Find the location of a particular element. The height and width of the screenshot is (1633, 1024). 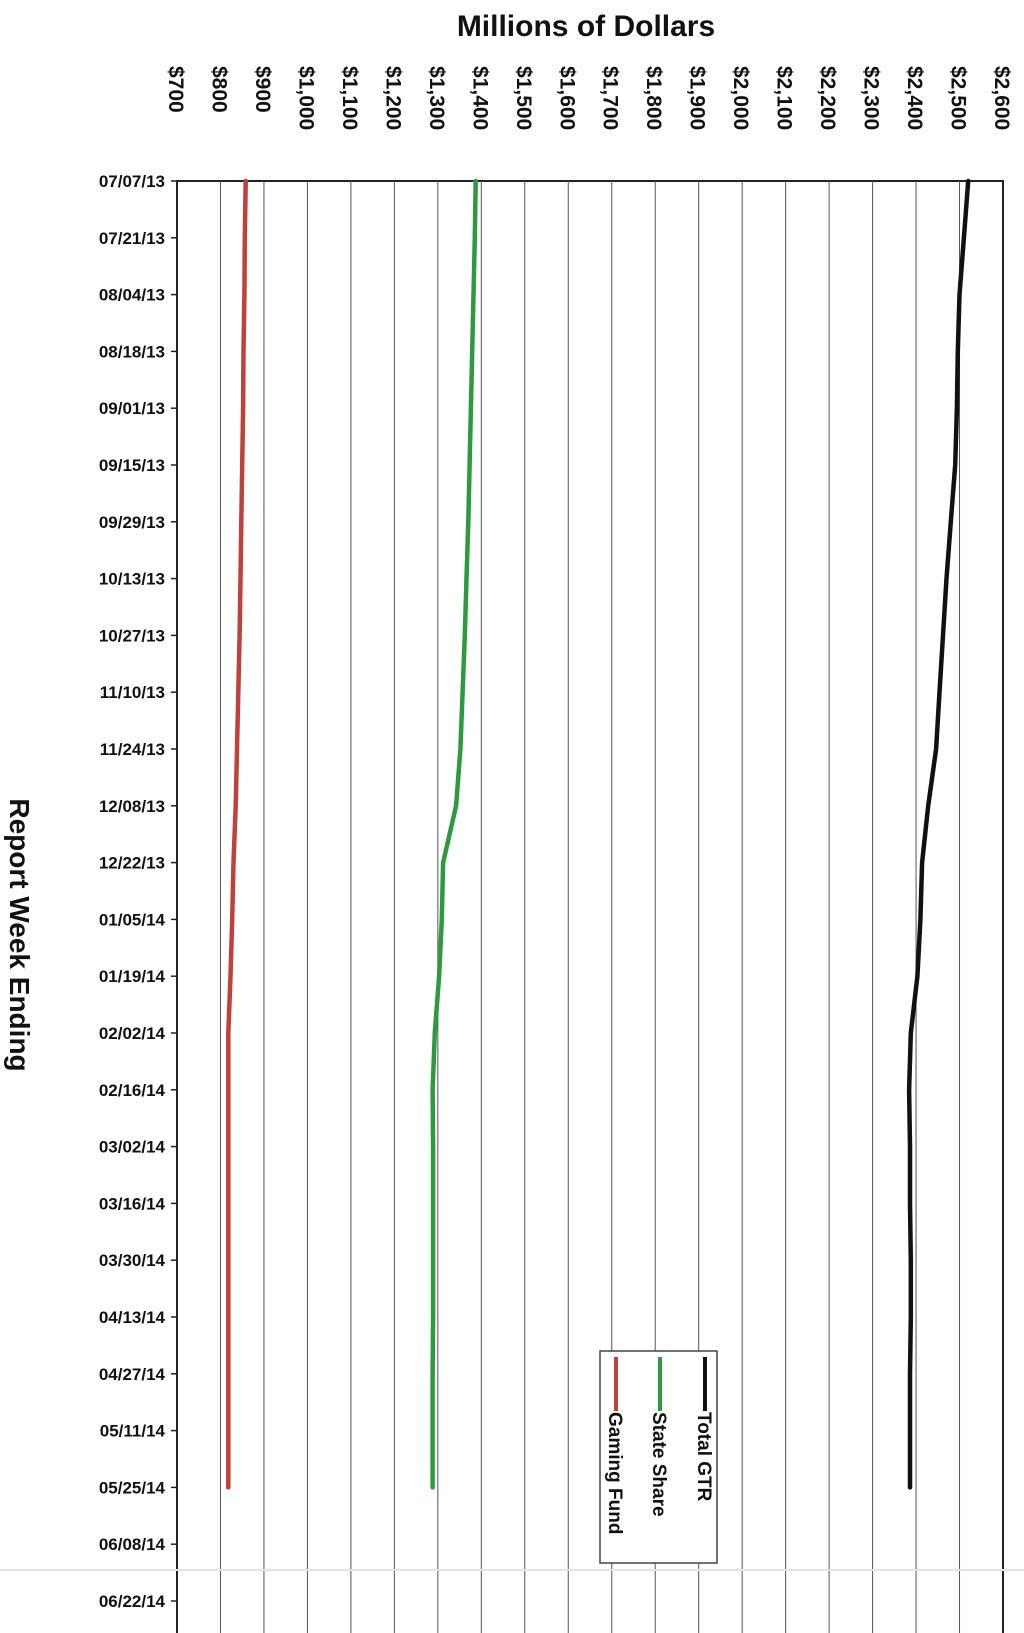

y-tick-label: 06/08/14 is located at coordinates (132, 1544).